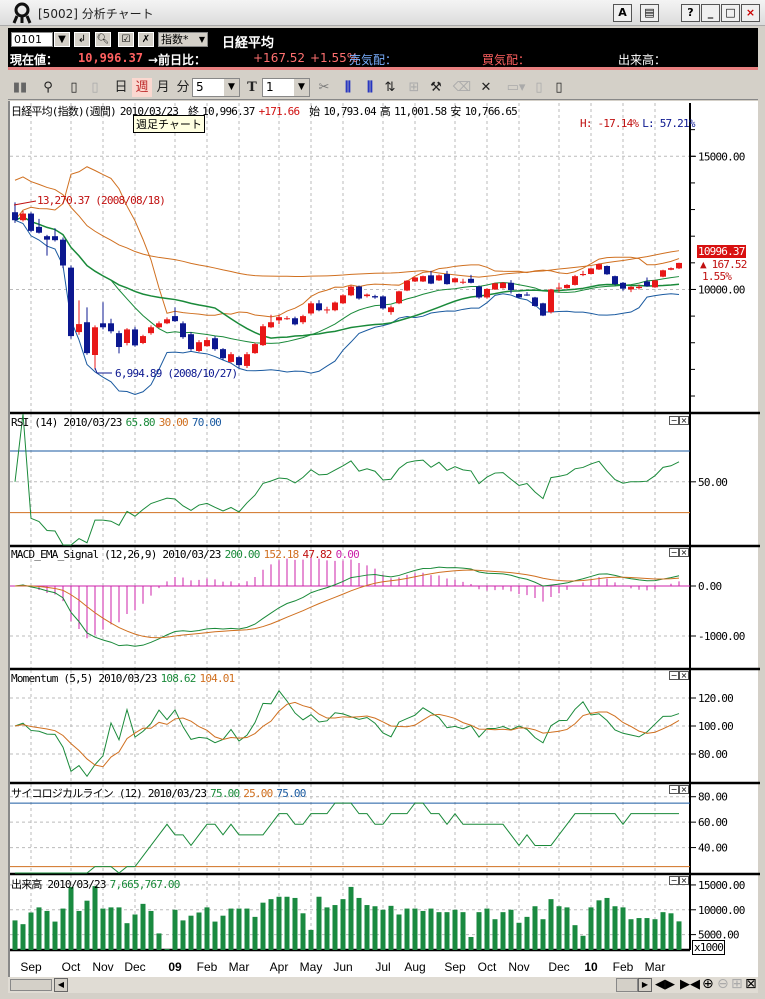  Describe the element at coordinates (34, 60) in the screenshot. I see `current-price-label: 現在値：` at that location.